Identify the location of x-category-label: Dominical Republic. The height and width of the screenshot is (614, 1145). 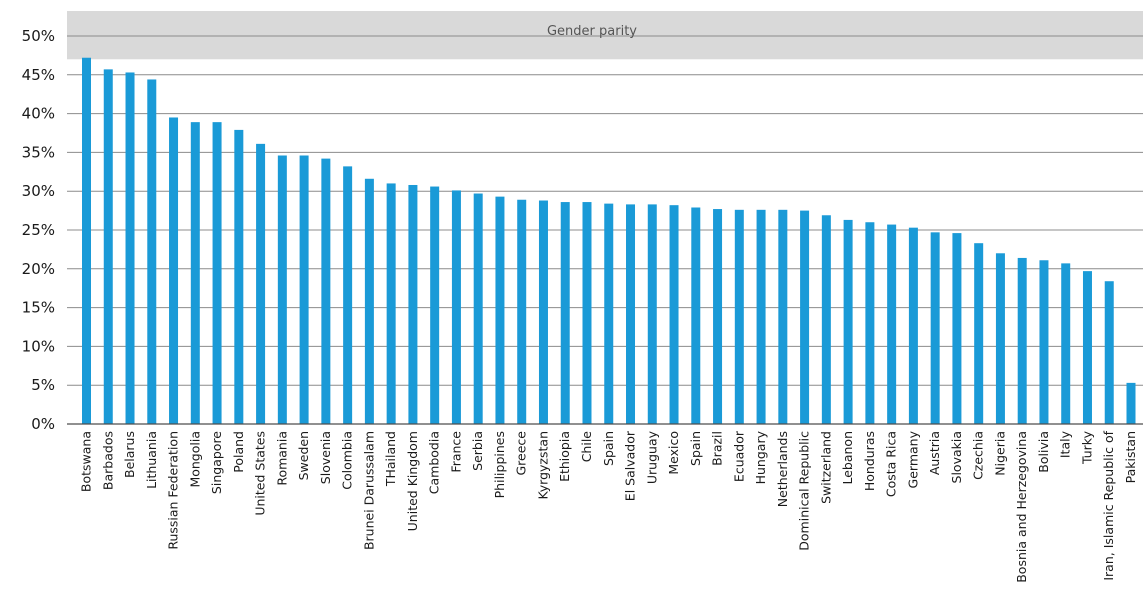
(804, 491).